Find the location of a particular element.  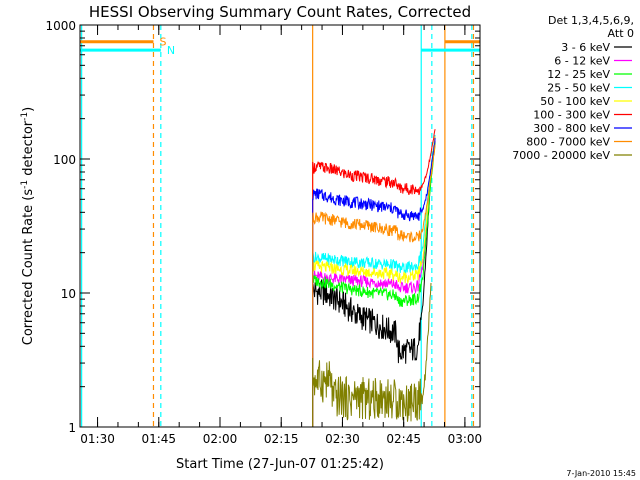

y-tick-label: 1000 is located at coordinates (60, 26).